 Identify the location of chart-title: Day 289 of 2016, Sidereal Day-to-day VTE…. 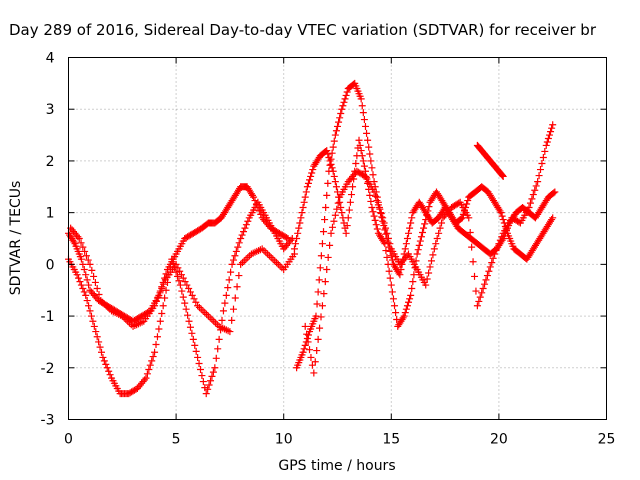
(303, 30).